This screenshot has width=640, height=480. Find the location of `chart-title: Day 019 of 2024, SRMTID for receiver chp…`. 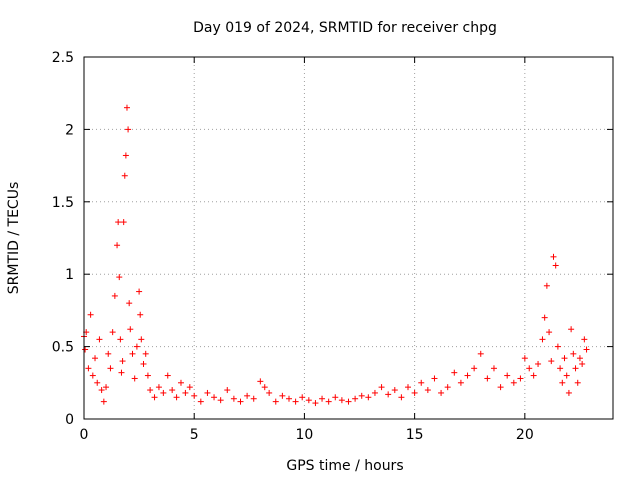

chart-title: Day 019 of 2024, SRMTID for receiver chp… is located at coordinates (345, 28).